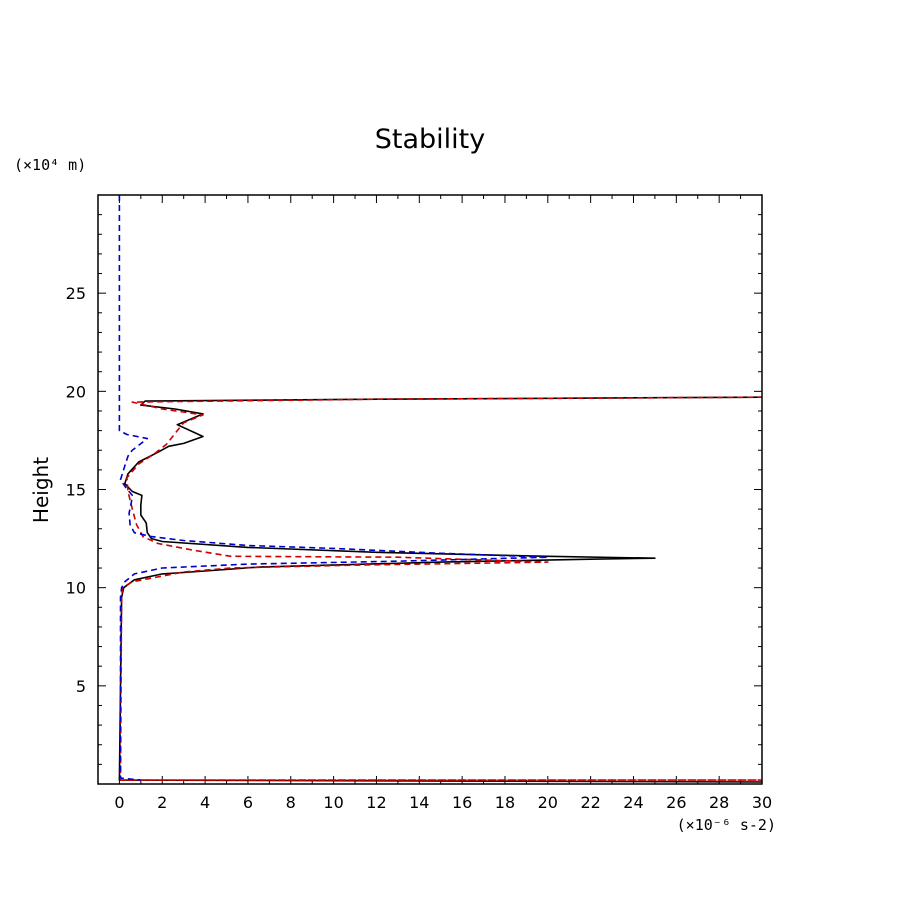 This screenshot has width=904, height=904. I want to click on x-tick-label: 16, so click(462, 802).